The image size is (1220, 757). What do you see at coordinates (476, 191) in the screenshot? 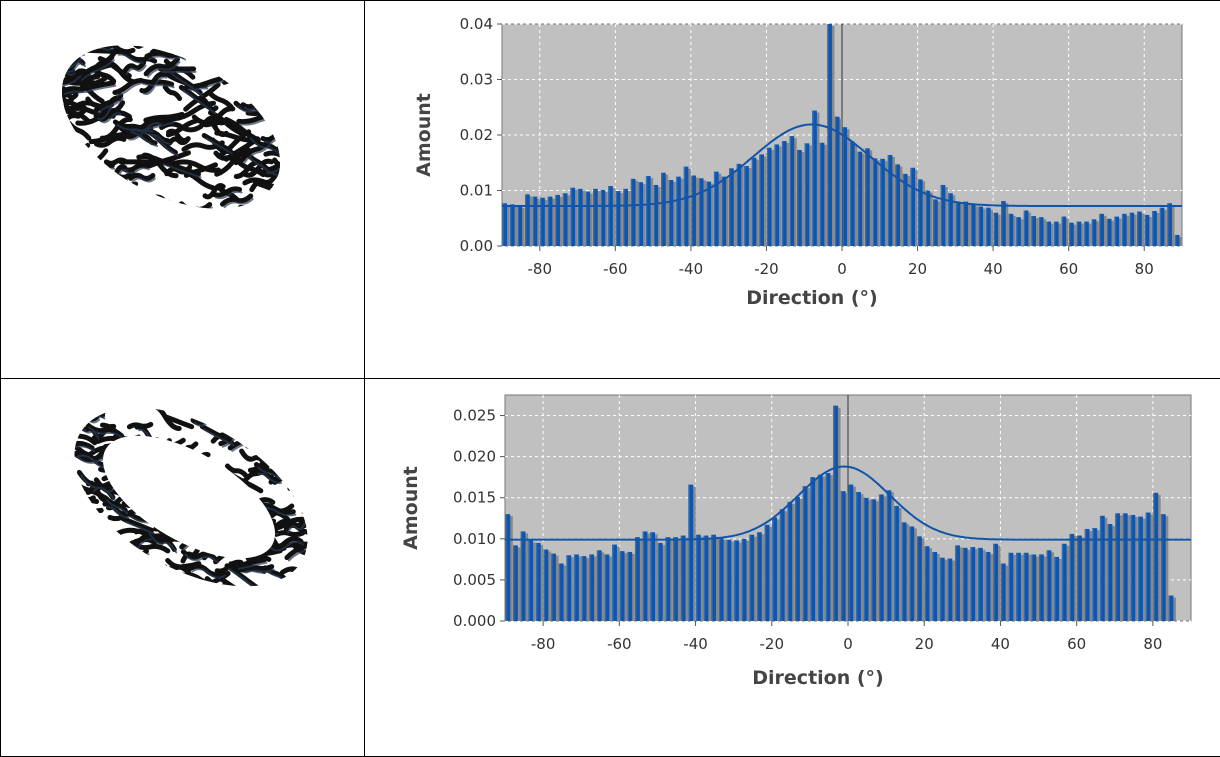
I see `y-tick-label: 0.01` at bounding box center [476, 191].